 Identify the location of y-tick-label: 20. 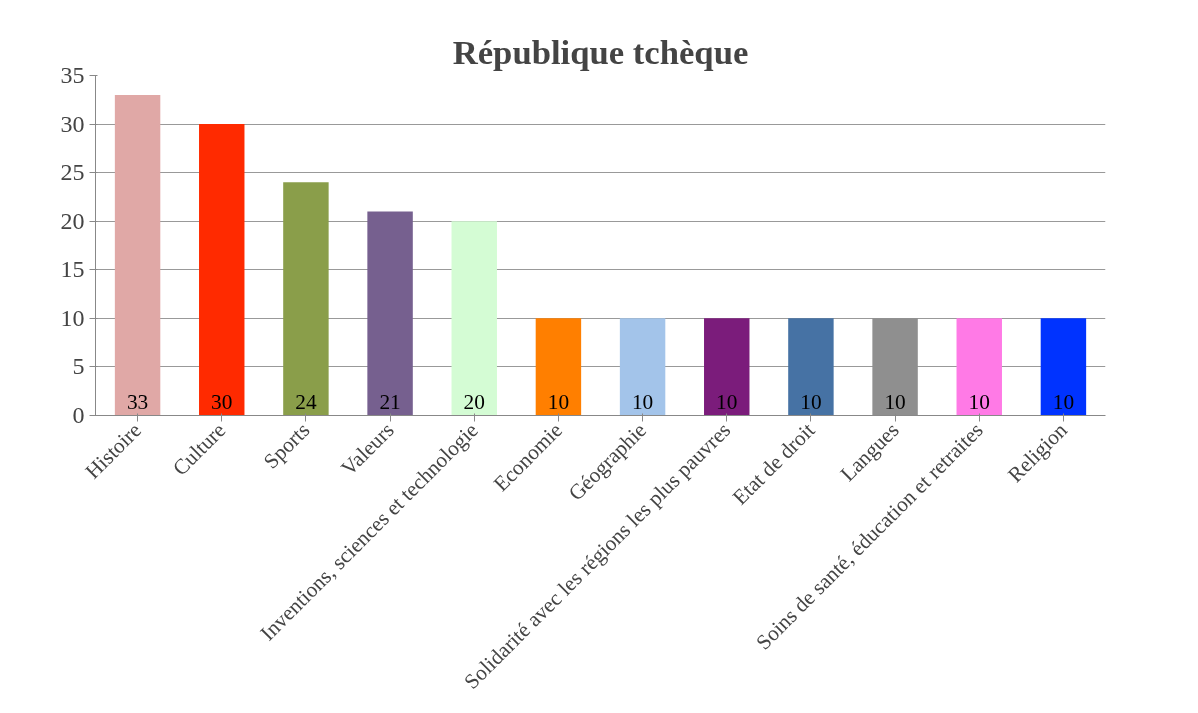
(72, 220).